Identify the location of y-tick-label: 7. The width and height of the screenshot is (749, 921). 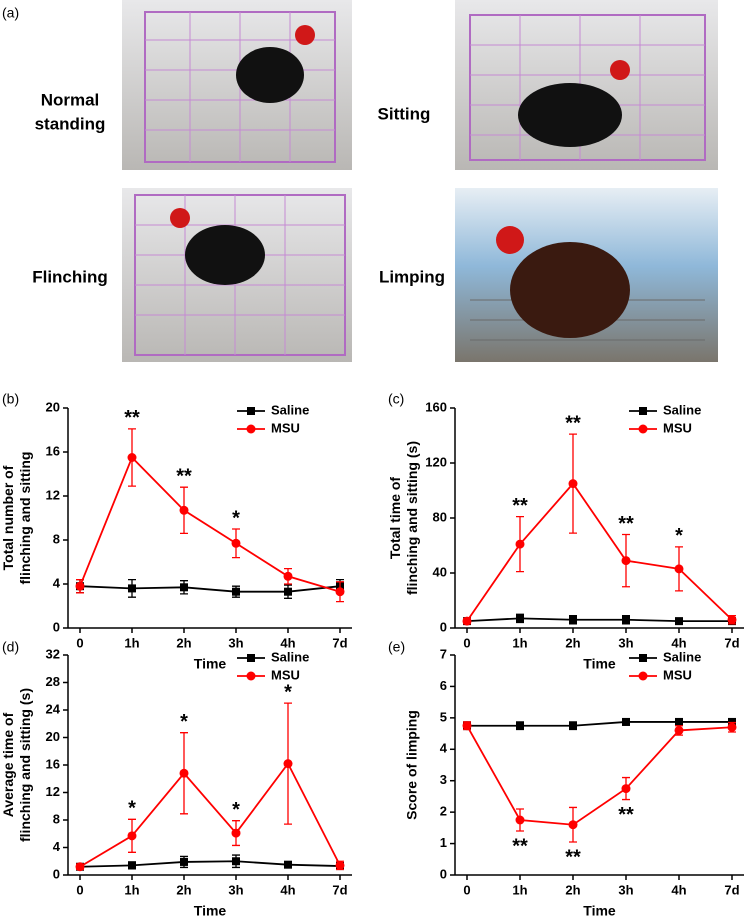
(443, 653).